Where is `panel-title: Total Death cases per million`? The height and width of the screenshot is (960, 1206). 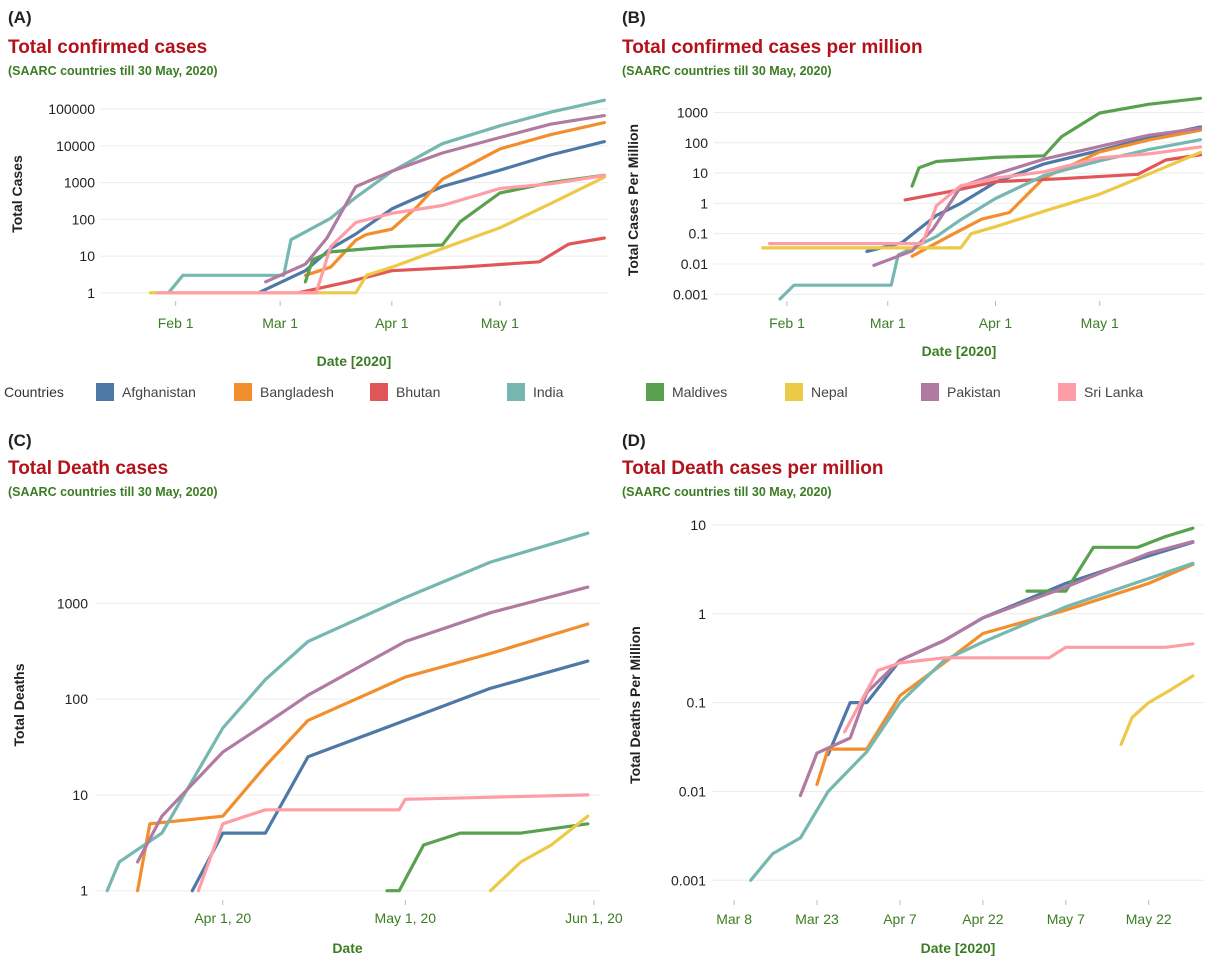 panel-title: Total Death cases per million is located at coordinates (753, 468).